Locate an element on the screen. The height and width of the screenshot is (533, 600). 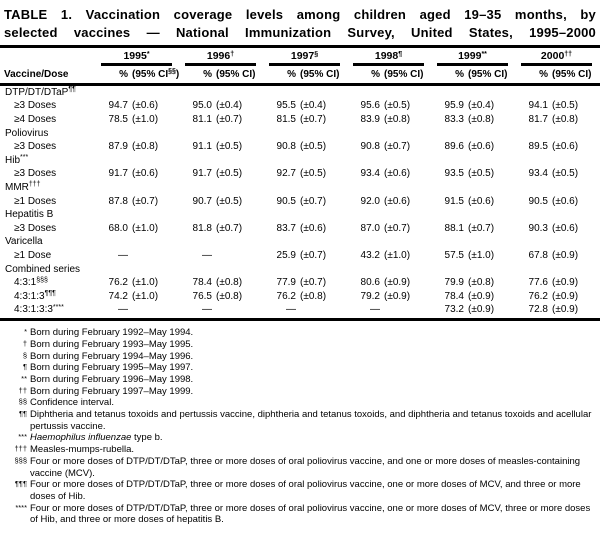
value-cell: 93.4 (±0.5) is located at coordinates (558, 173).